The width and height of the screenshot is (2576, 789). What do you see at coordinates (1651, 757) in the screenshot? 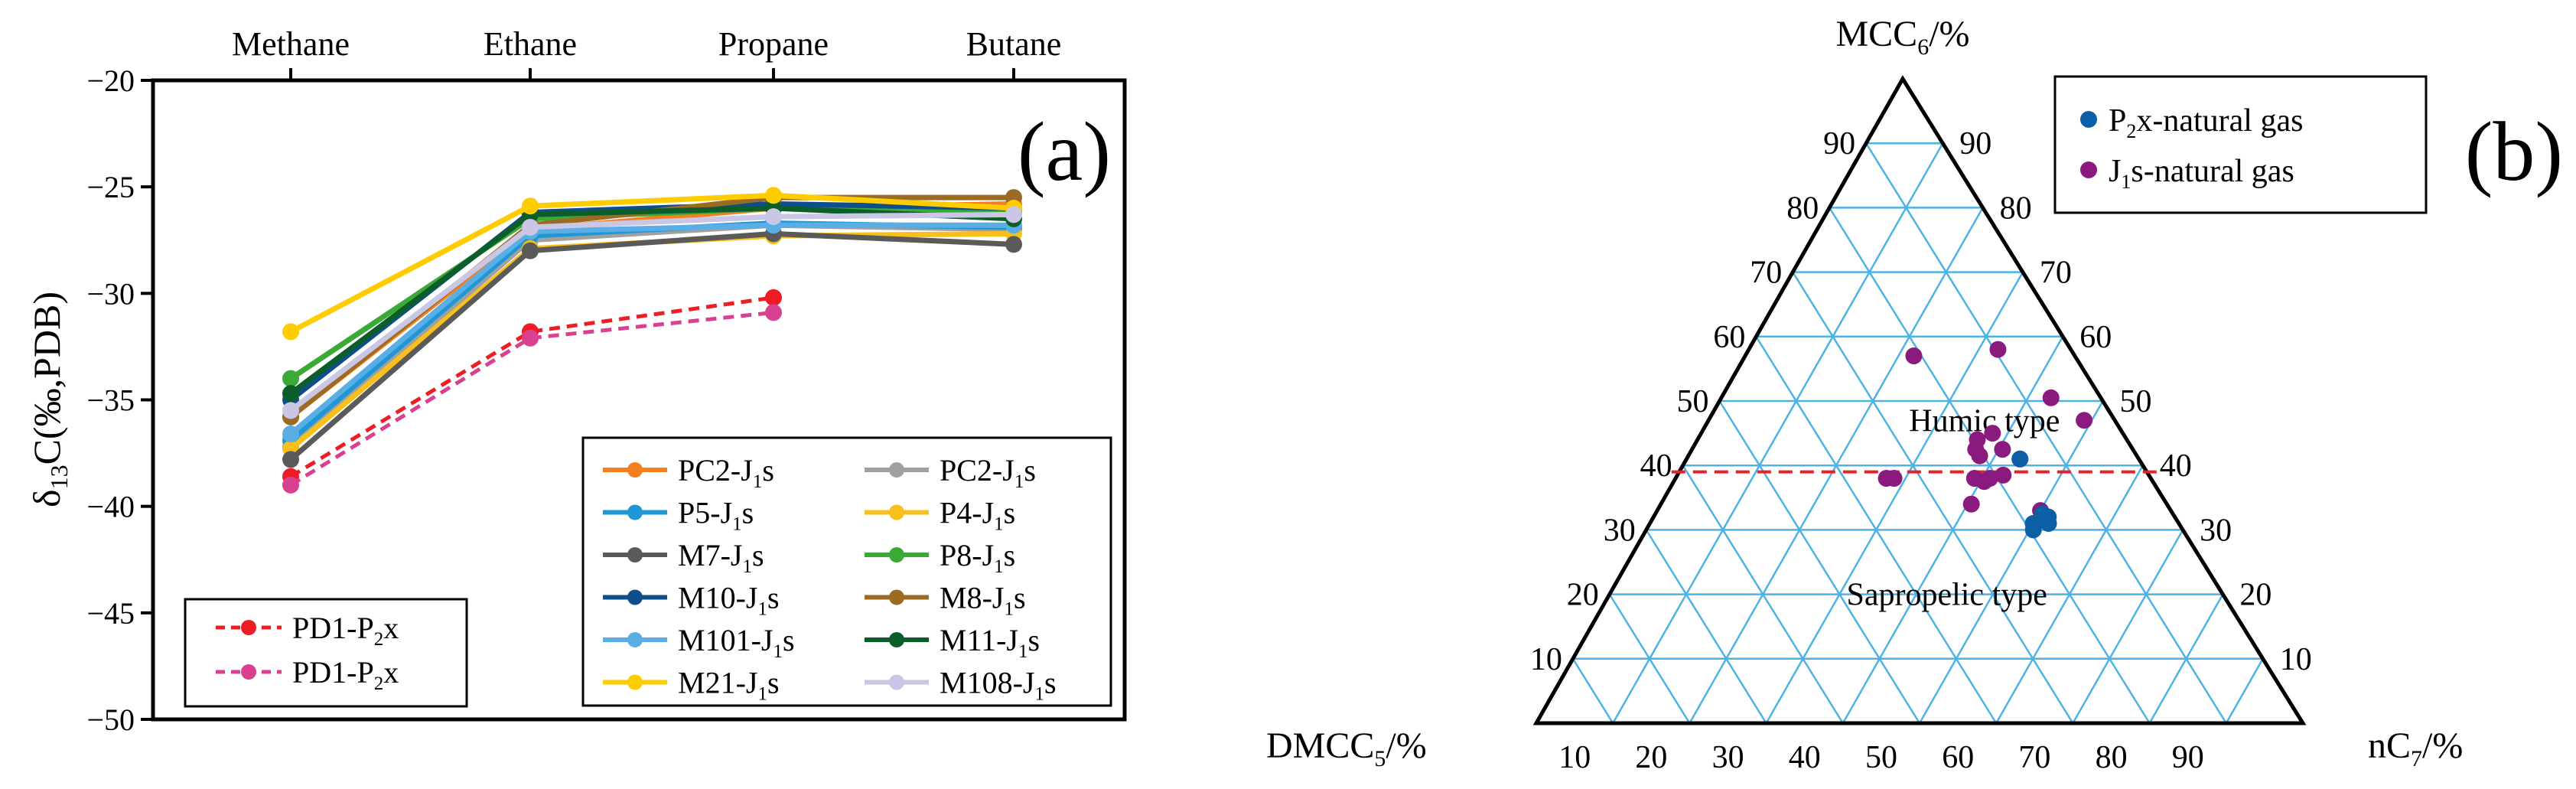
I see `bottom-edge-label: 20` at bounding box center [1651, 757].